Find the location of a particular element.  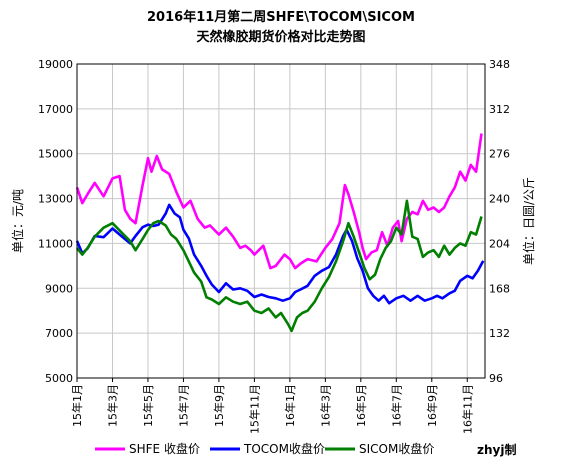

right-axis-ticks: 348 312 276 240 204 168 132 96 is located at coordinates (499, 221).